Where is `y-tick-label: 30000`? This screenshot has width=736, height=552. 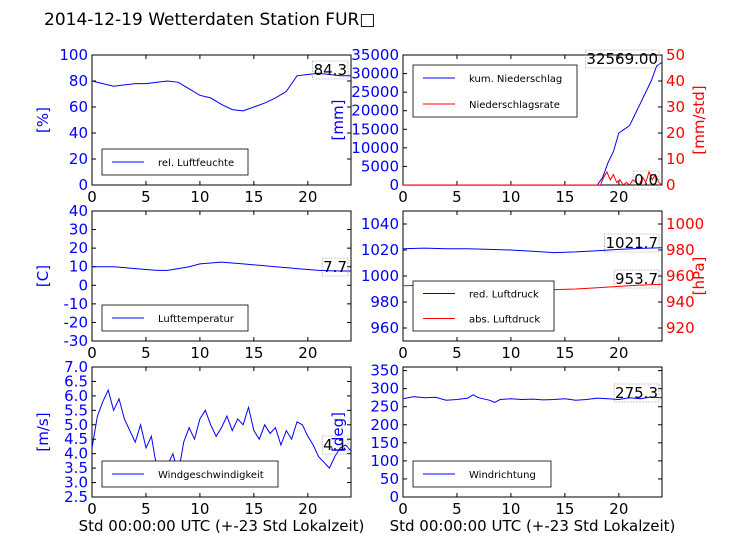
y-tick-label: 30000 is located at coordinates (375, 74).